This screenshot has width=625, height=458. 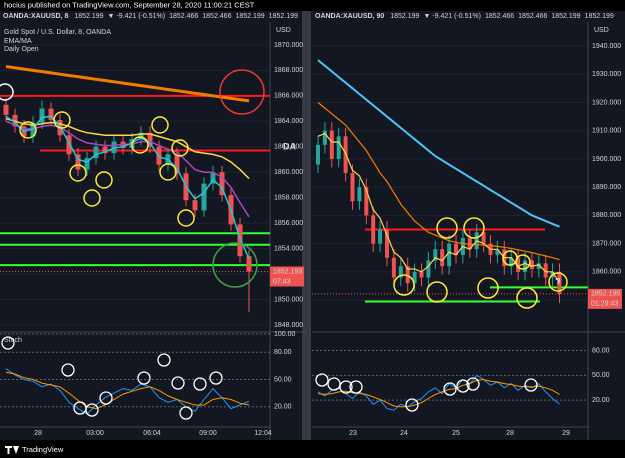 What do you see at coordinates (606, 131) in the screenshot?
I see `y-tick-label: 1910.000` at bounding box center [606, 131].